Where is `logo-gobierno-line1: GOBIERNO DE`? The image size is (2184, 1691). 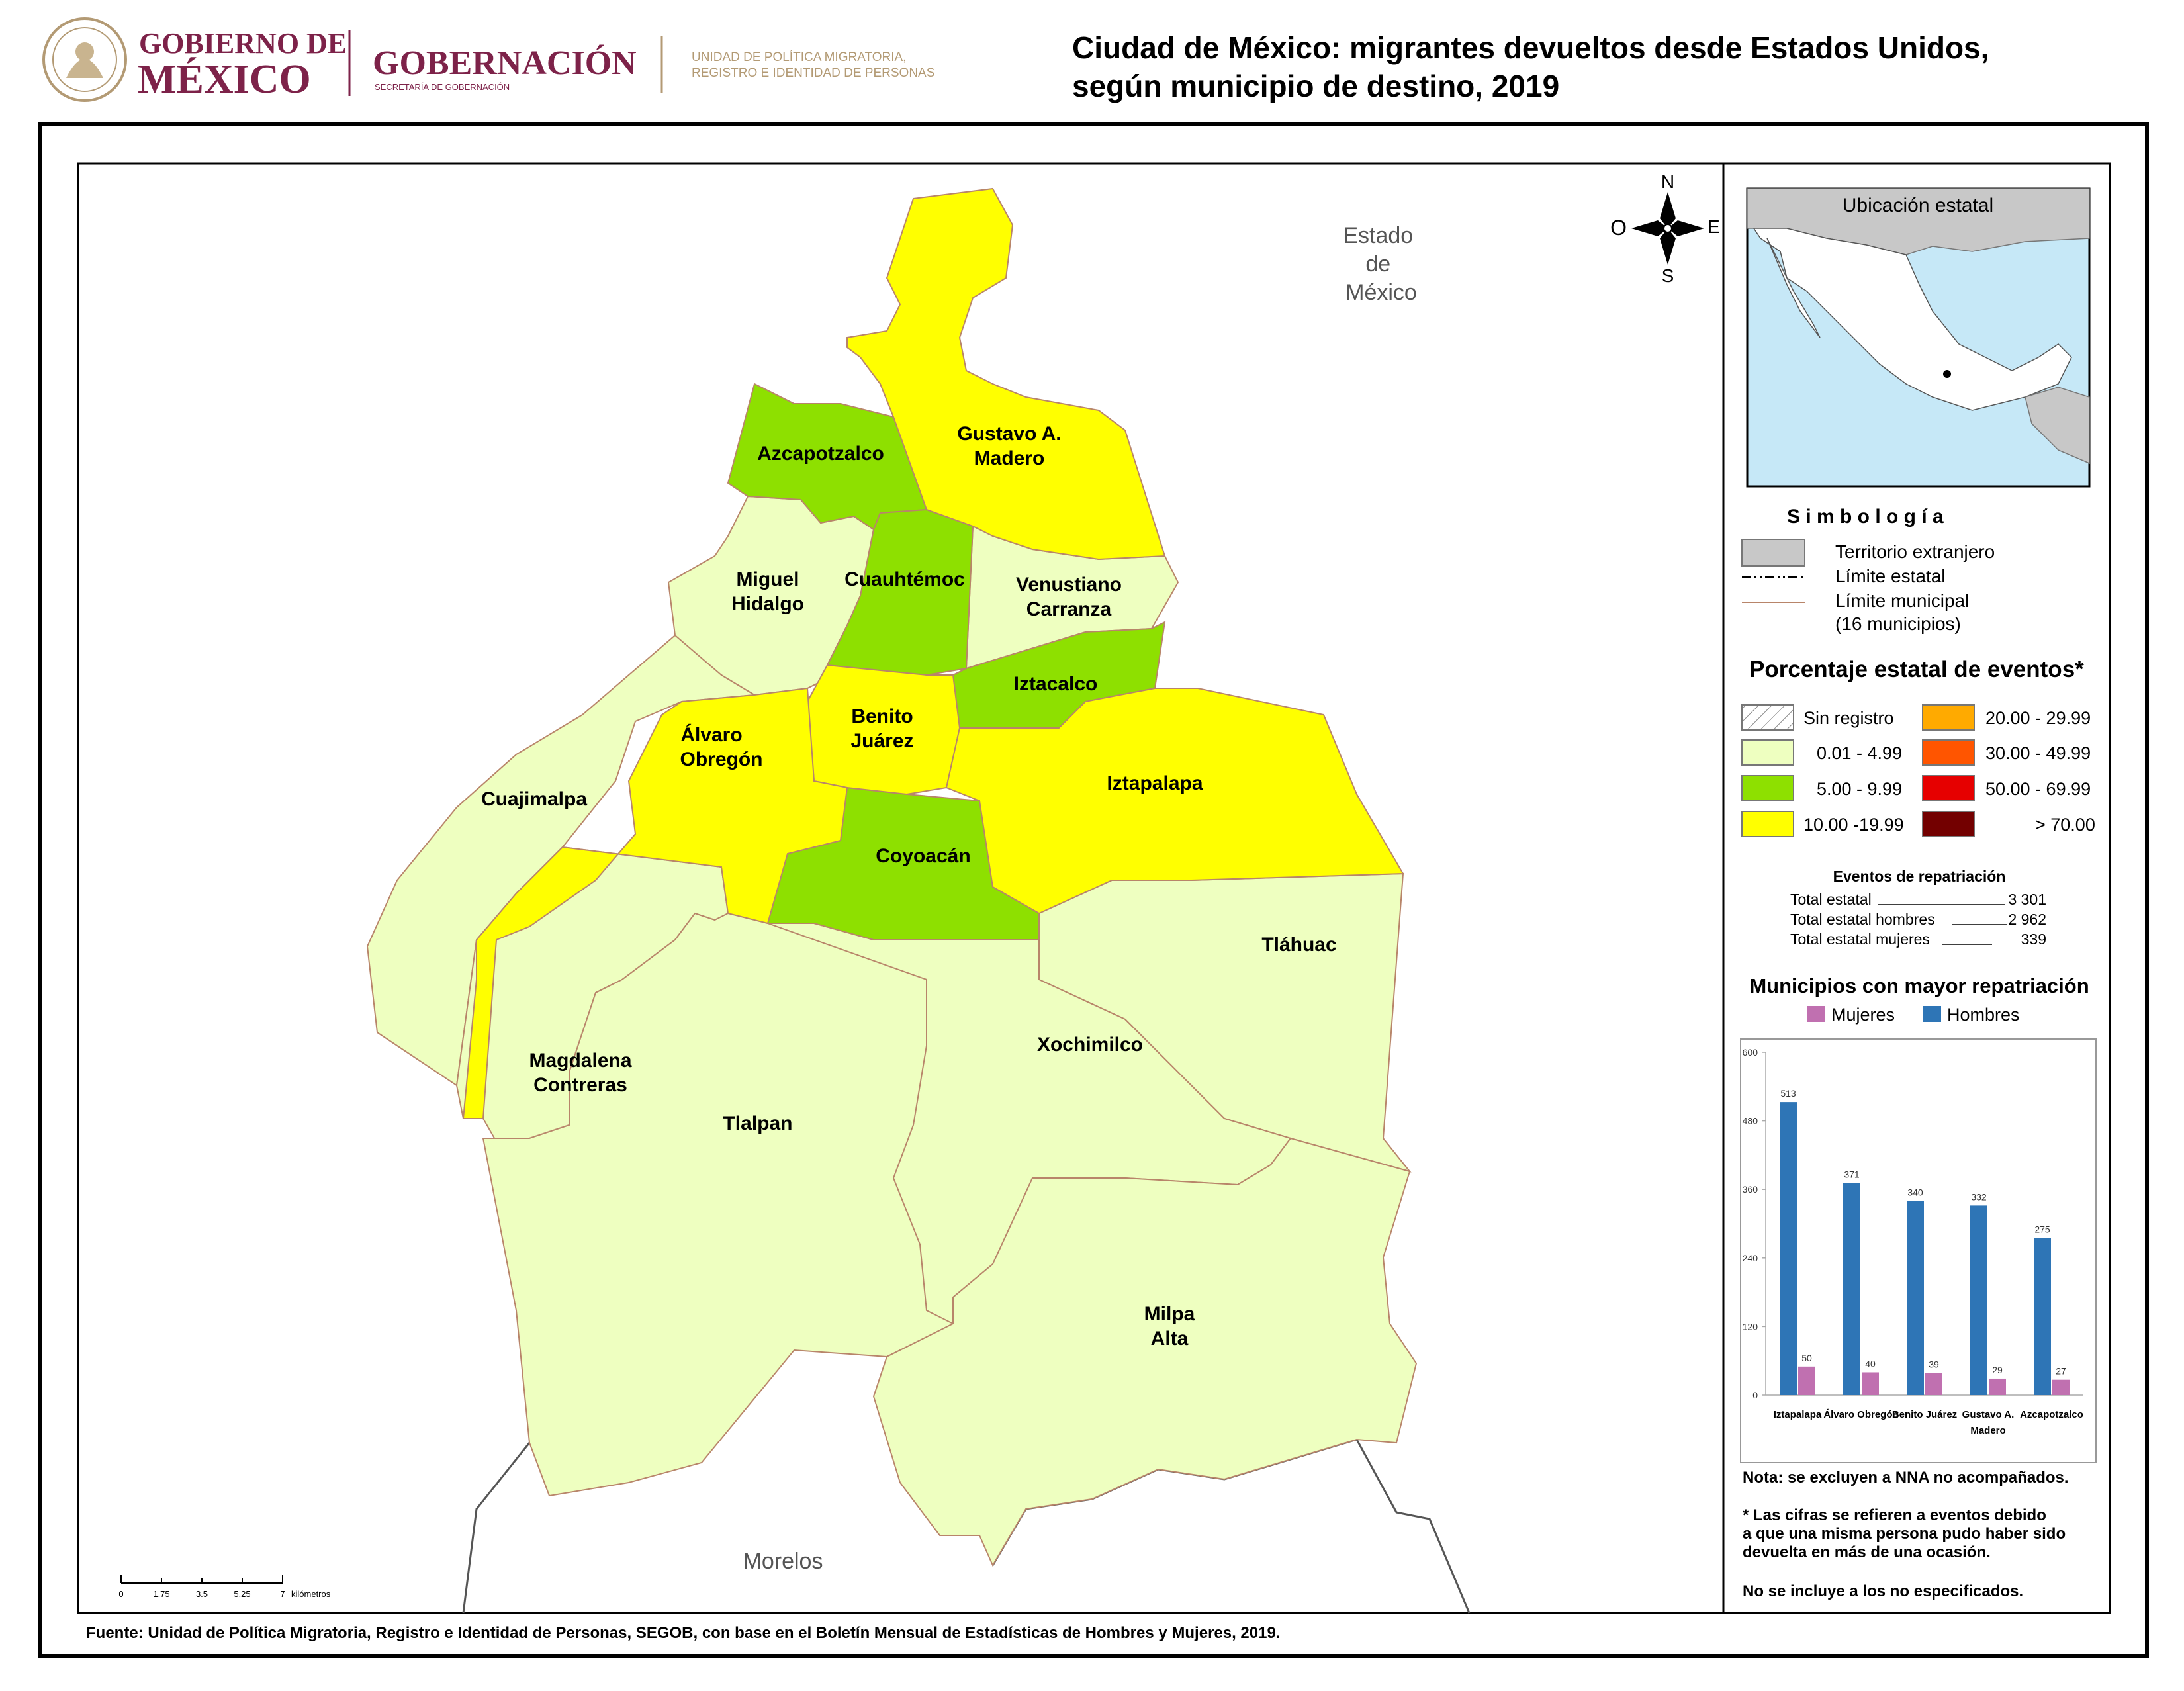
logo-gobierno-line1: GOBIERNO DE is located at coordinates (243, 43).